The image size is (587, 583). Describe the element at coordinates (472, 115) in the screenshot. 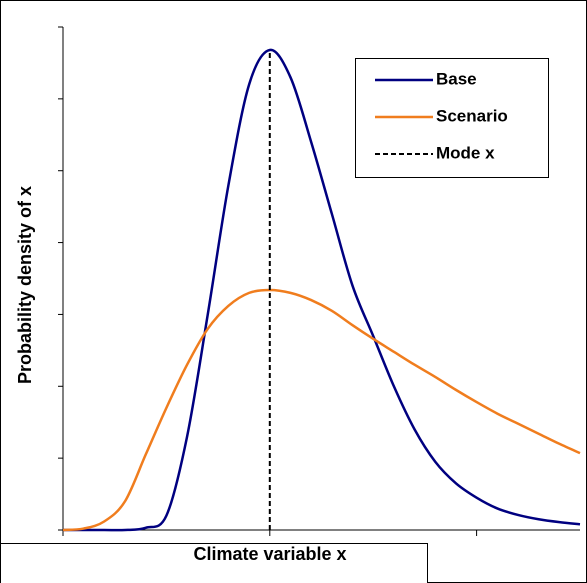

I see `legend-label: Scenario` at that location.